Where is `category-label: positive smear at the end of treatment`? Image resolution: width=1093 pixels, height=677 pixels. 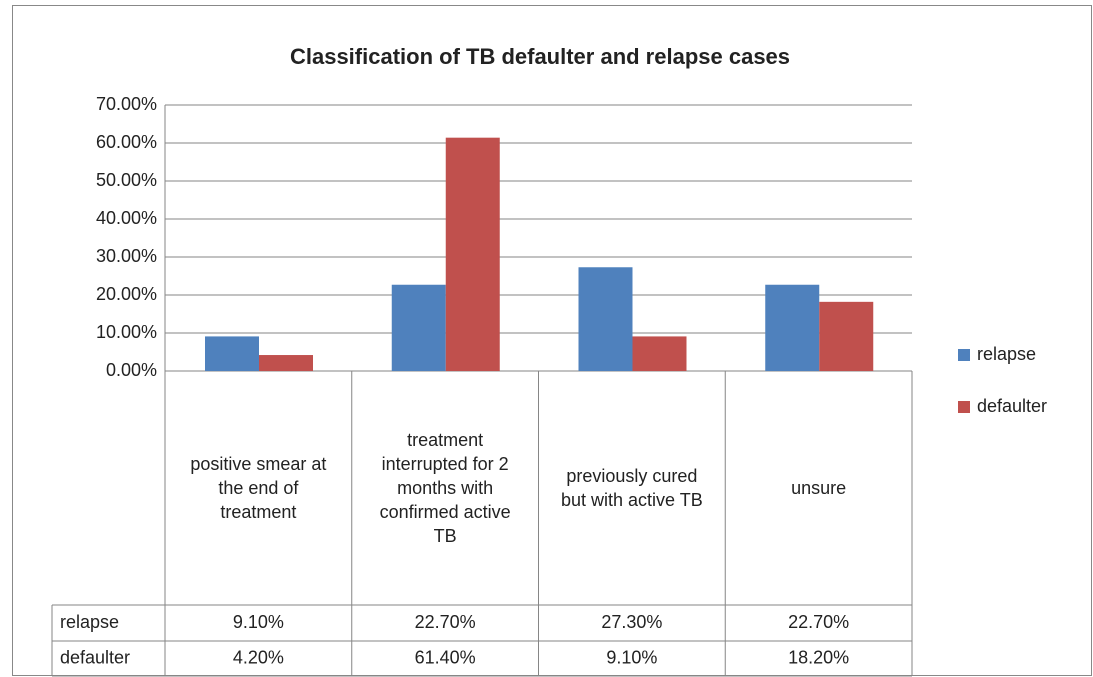 category-label: positive smear at the end of treatment is located at coordinates (258, 488).